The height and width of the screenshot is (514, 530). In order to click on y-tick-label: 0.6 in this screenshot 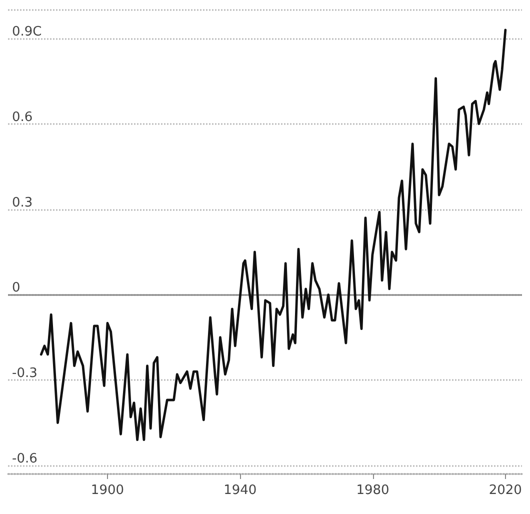, I will do `click(22, 117)`.